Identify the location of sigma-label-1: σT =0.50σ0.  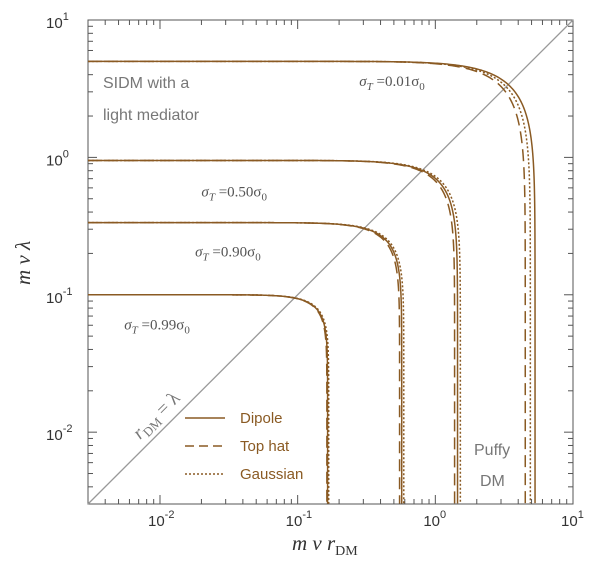
(234, 193).